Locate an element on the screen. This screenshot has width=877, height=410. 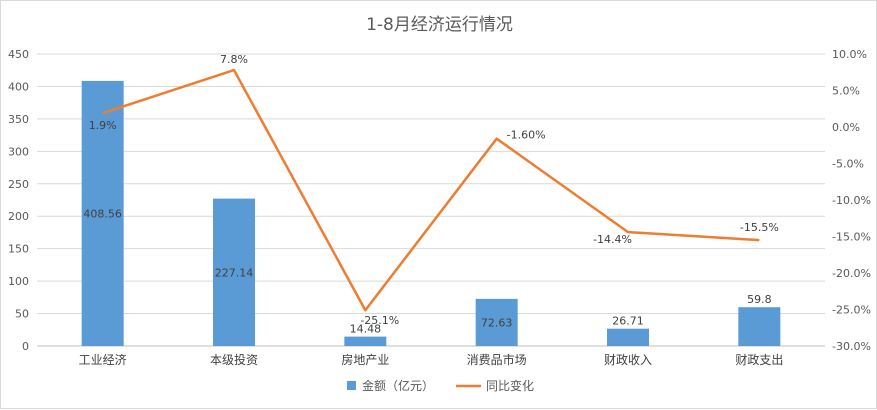
y-right-tick-label: -25.0% is located at coordinates (851, 310).